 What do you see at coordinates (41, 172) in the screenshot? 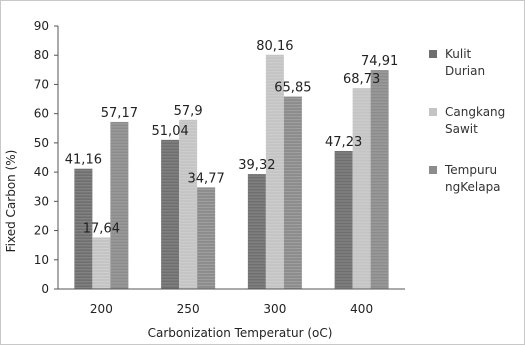
I see `y-tick-label: 40` at bounding box center [41, 172].